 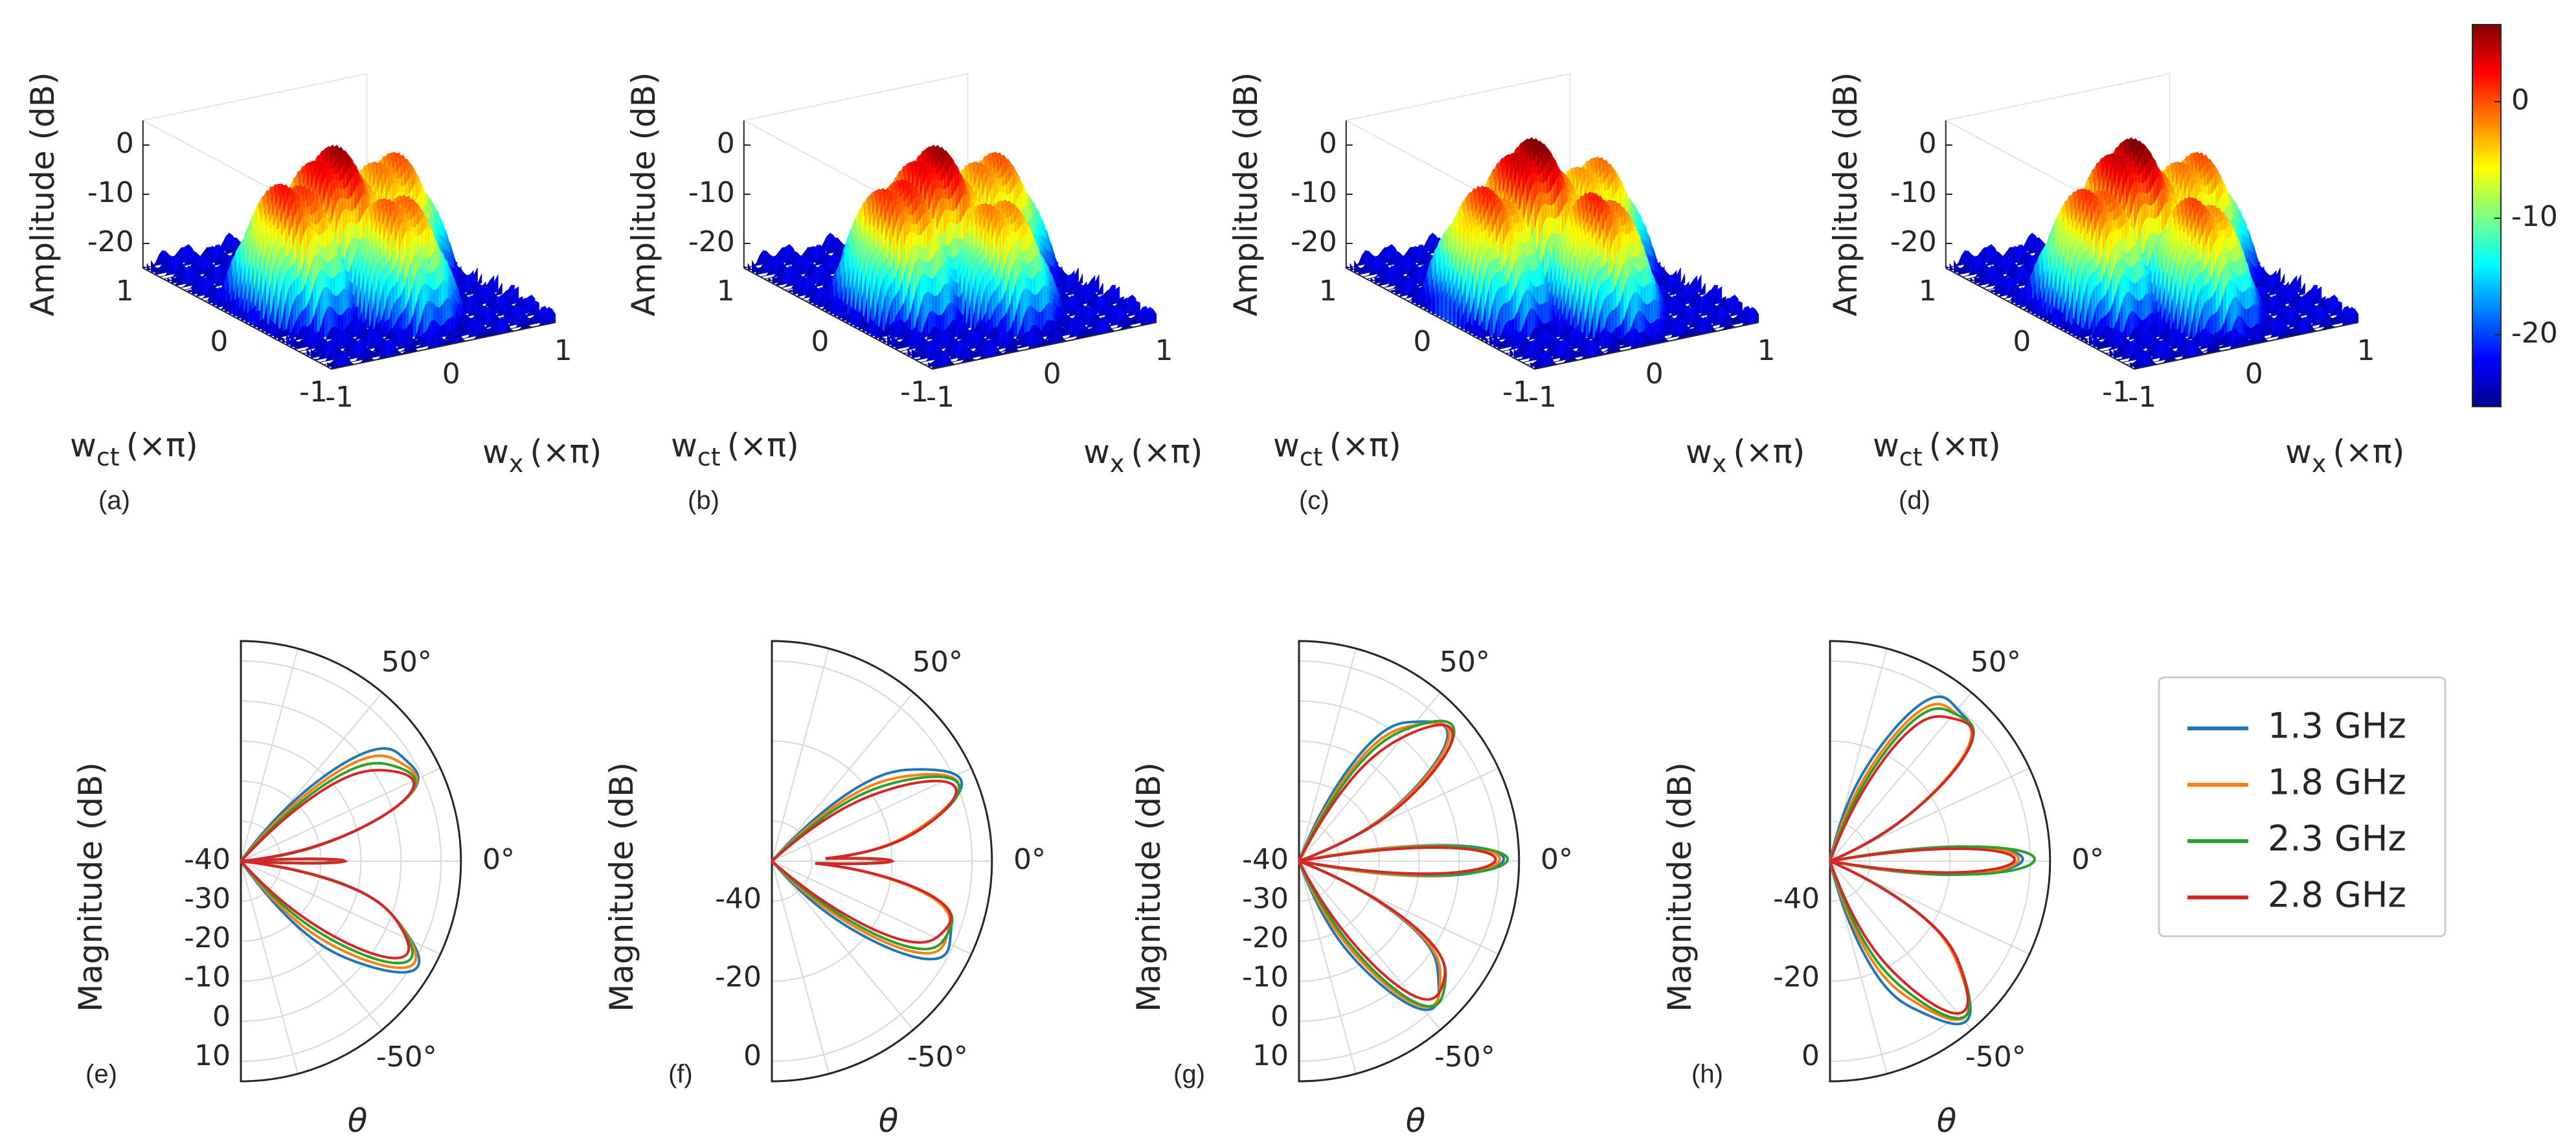 What do you see at coordinates (516, 464) in the screenshot?
I see `wx-label-sub: x` at bounding box center [516, 464].